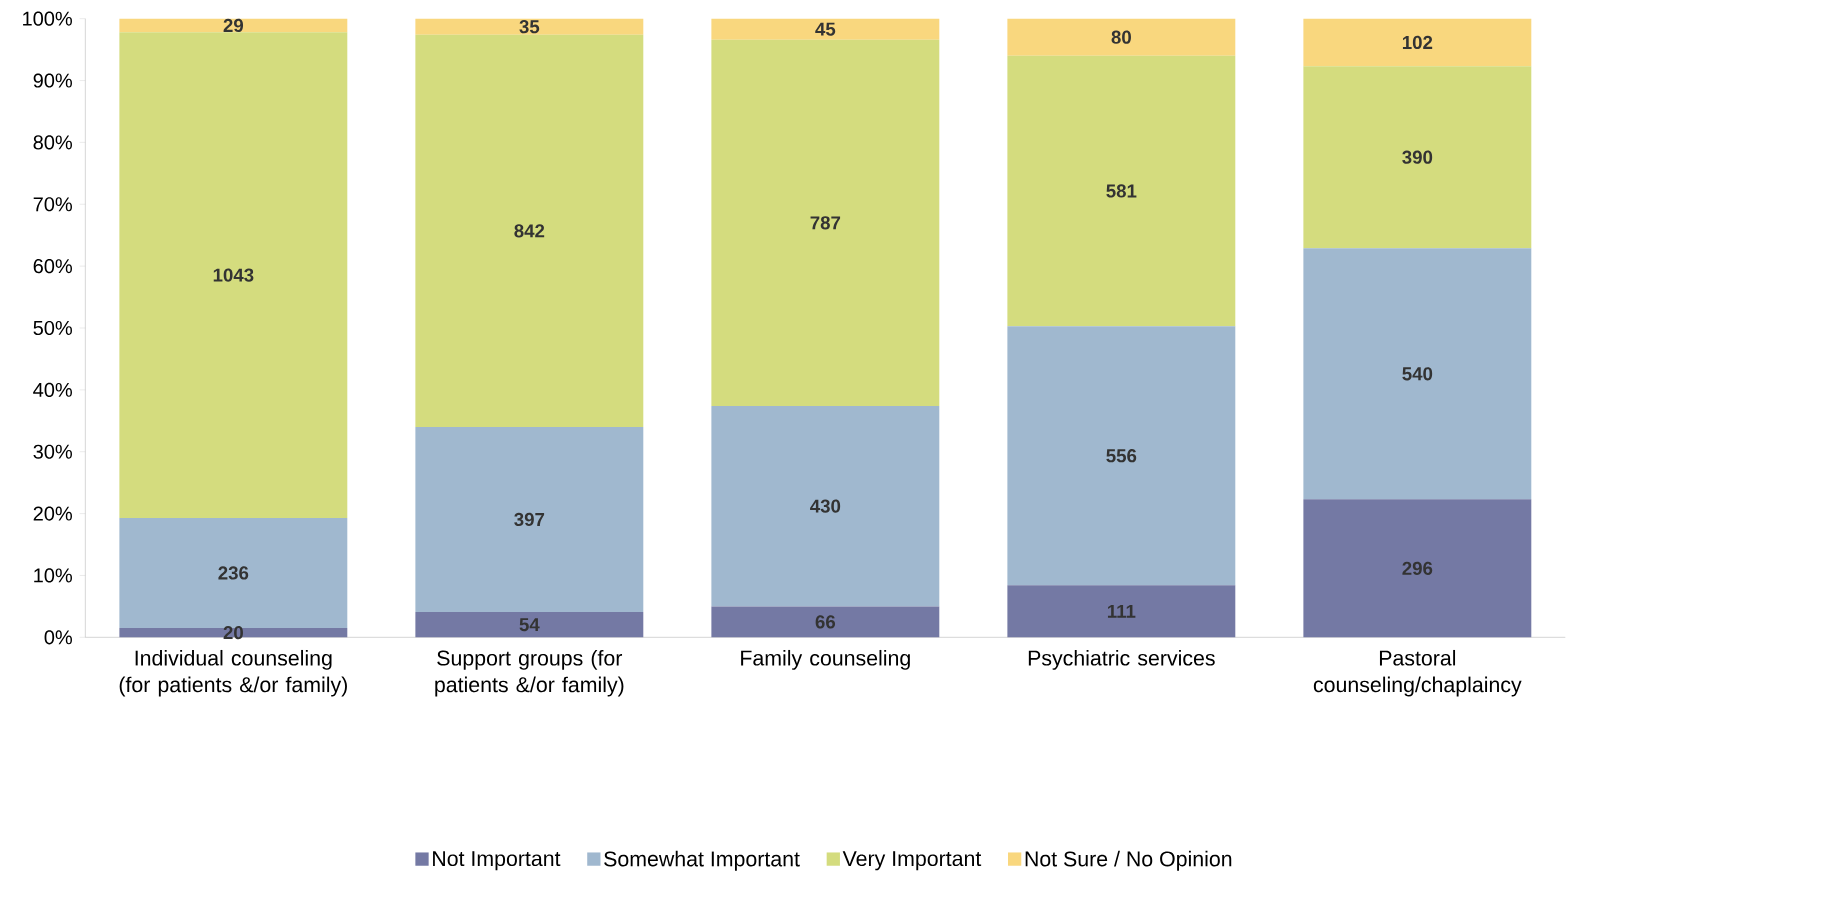  What do you see at coordinates (233, 573) in the screenshot?
I see `annotation: 236` at bounding box center [233, 573].